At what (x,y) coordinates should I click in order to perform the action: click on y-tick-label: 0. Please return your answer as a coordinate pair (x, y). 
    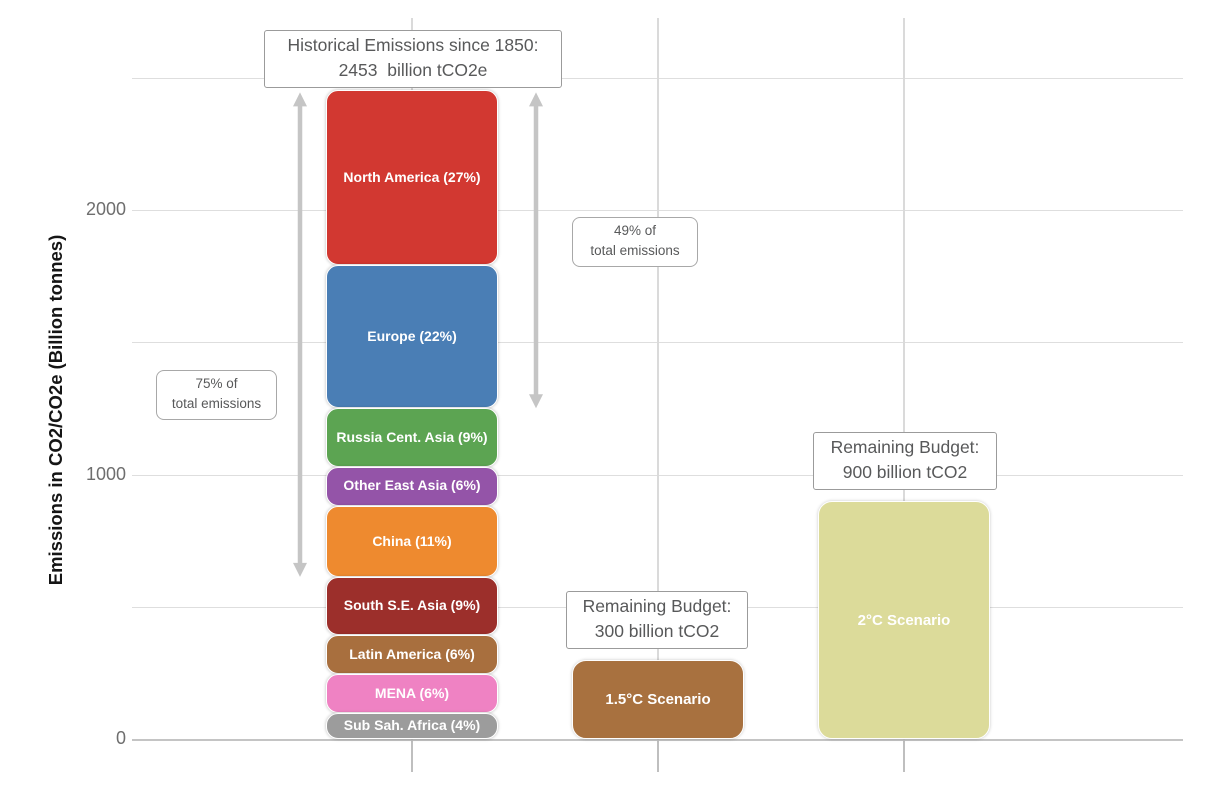
    Looking at the image, I should click on (120, 738).